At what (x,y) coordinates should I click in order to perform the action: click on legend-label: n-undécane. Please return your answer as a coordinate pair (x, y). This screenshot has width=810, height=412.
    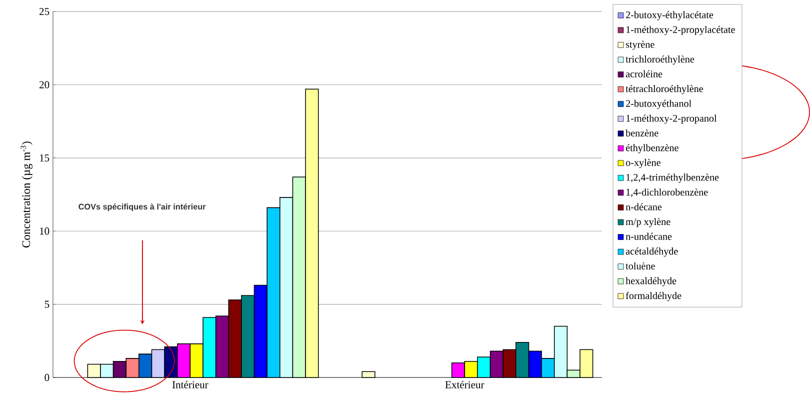
    Looking at the image, I should click on (649, 236).